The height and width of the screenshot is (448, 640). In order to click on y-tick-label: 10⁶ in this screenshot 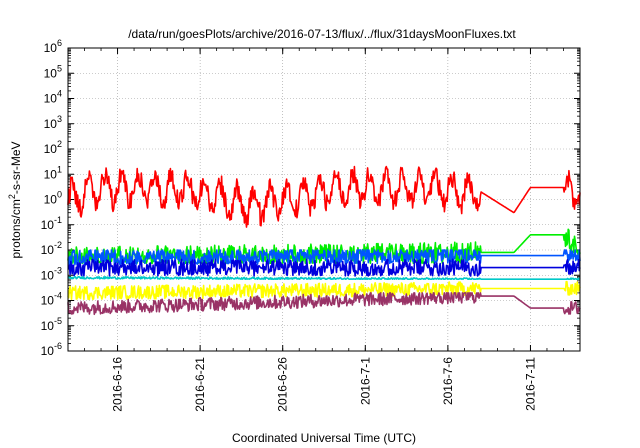, I will do `click(53, 46)`.